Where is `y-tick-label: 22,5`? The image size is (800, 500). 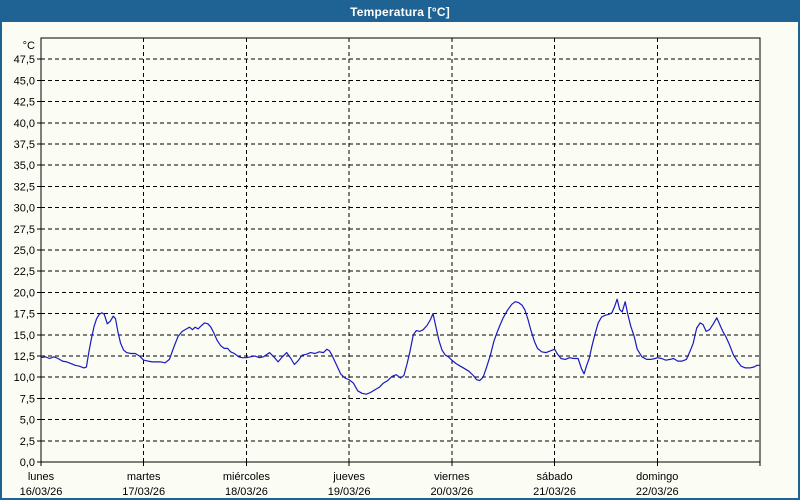
y-tick-label: 22,5 is located at coordinates (24, 272).